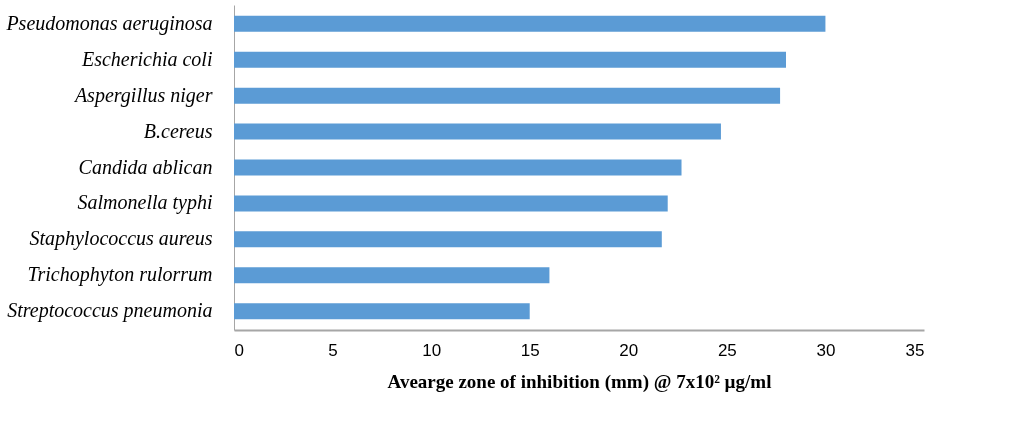 Image resolution: width=1018 pixels, height=432 pixels. What do you see at coordinates (109, 23) in the screenshot?
I see `y-tick-label: Pseudomonas aeruginosa` at bounding box center [109, 23].